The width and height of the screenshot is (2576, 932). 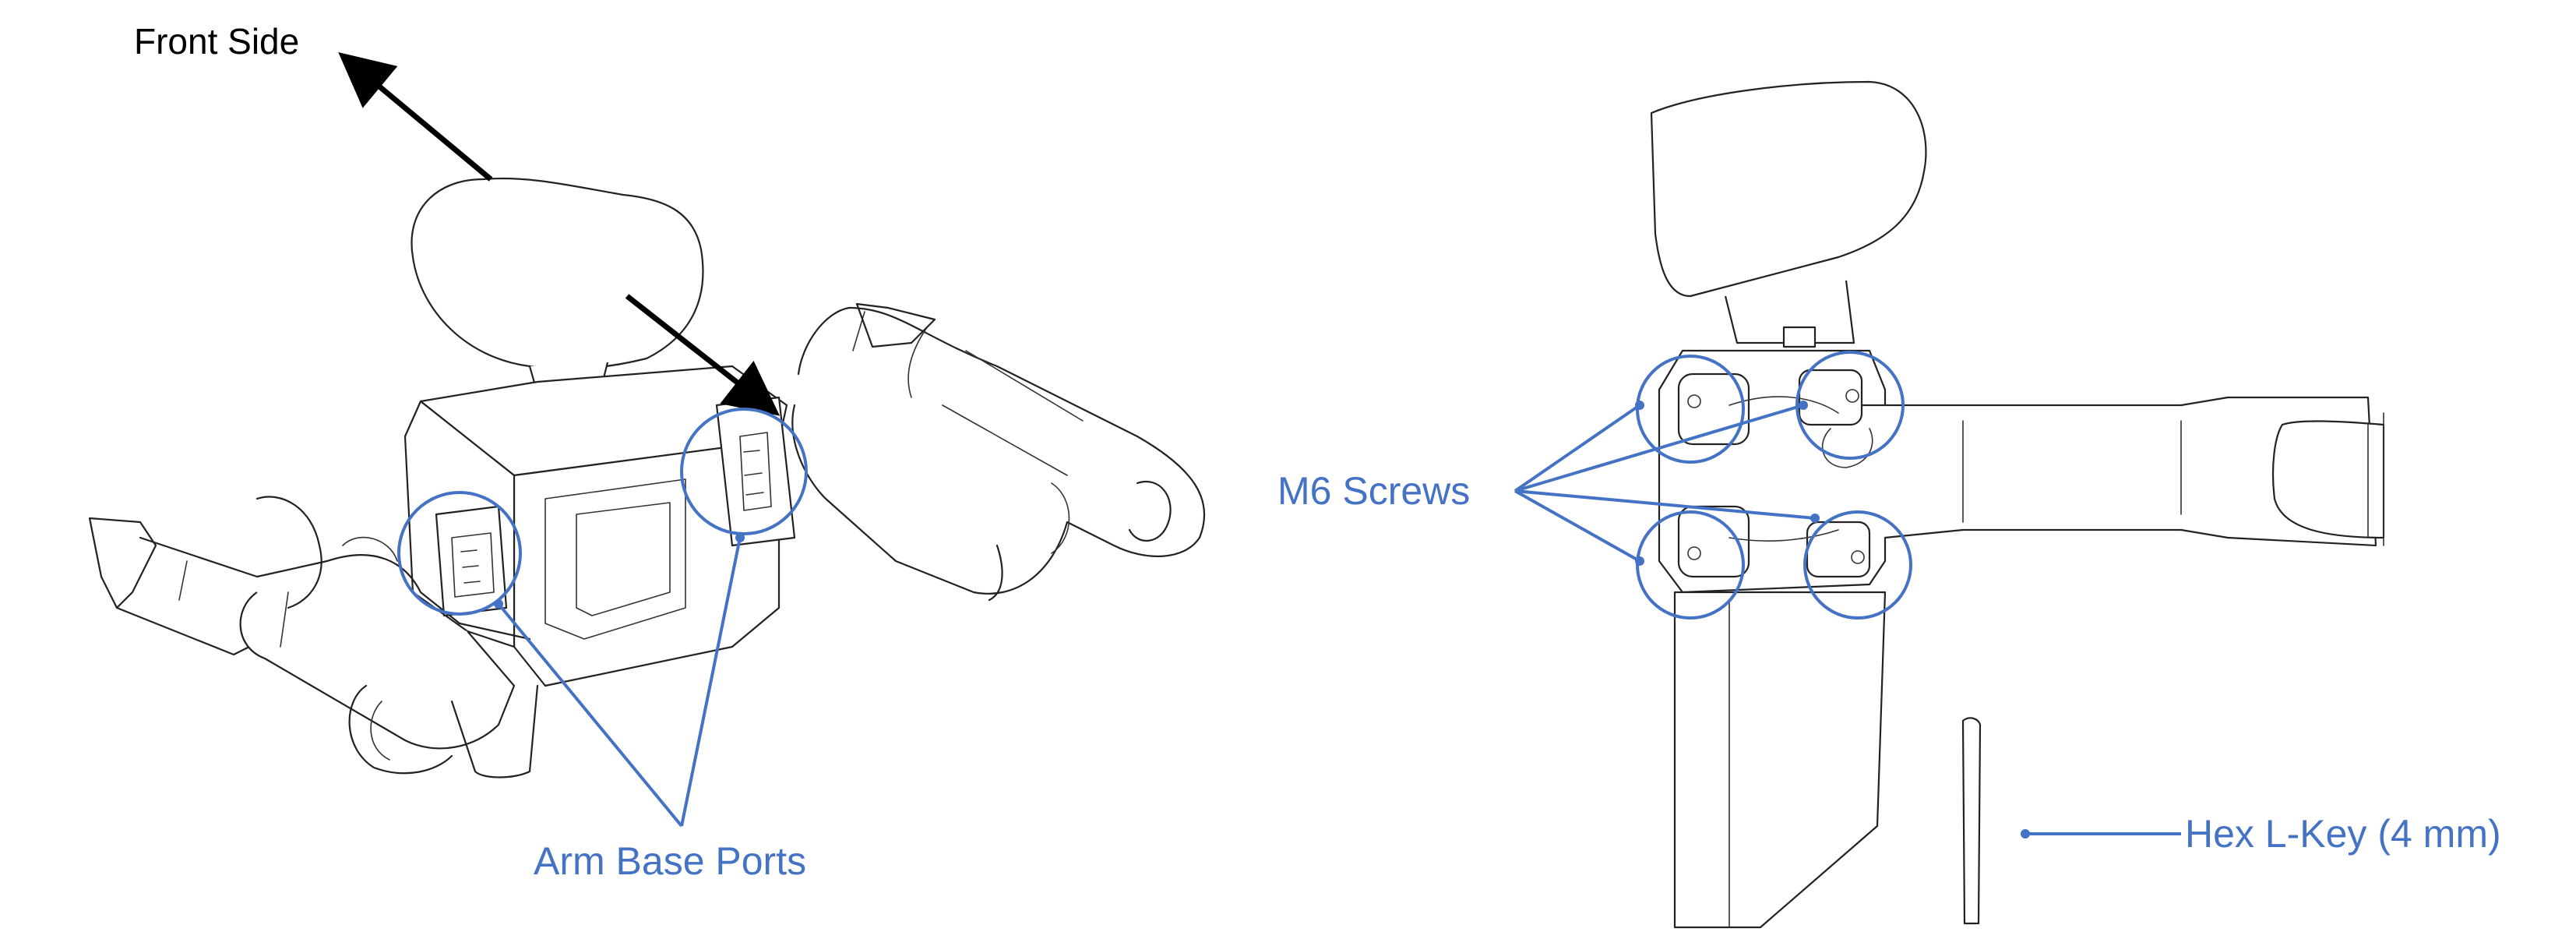 I want to click on front-side-label: Front Side, so click(x=217, y=41).